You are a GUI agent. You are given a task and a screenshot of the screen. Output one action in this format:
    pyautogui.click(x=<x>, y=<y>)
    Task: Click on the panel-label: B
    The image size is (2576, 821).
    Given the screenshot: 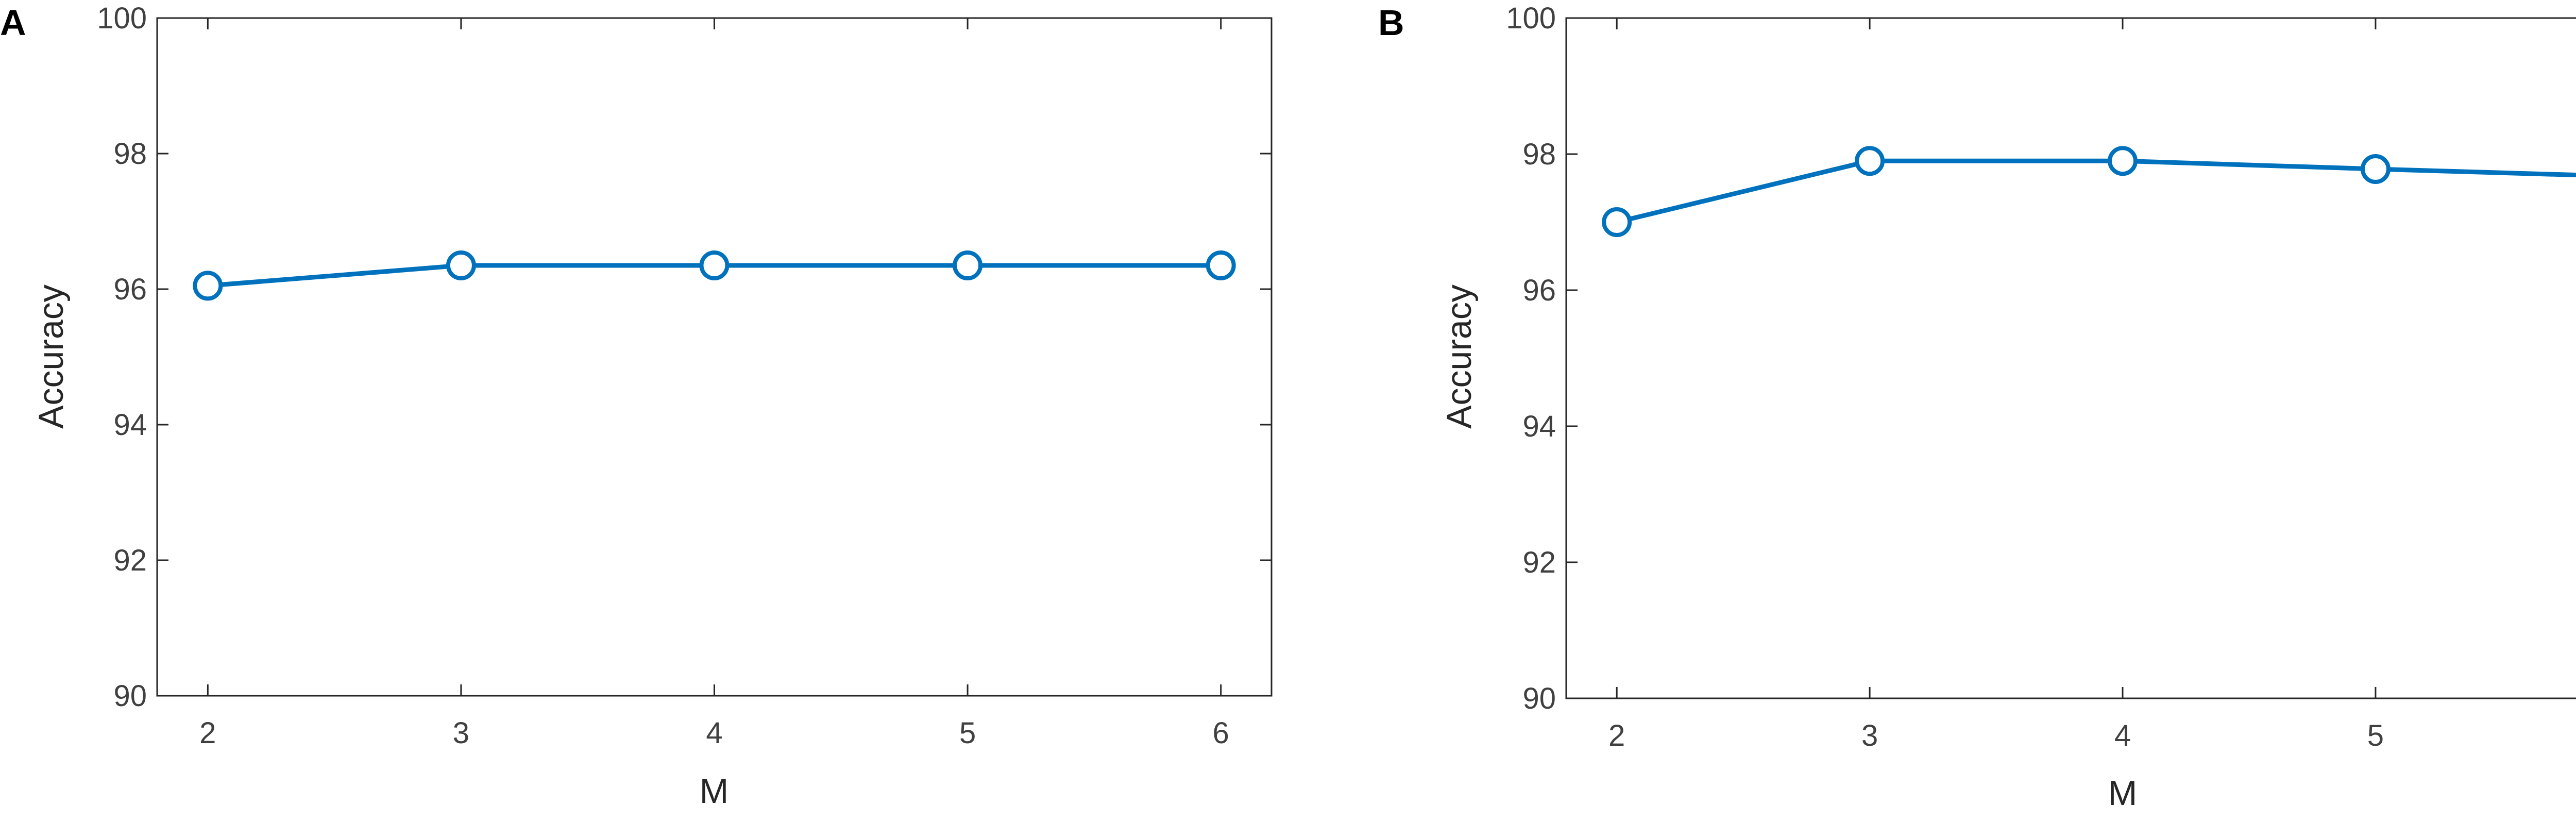 What is the action you would take?
    pyautogui.click(x=1391, y=23)
    